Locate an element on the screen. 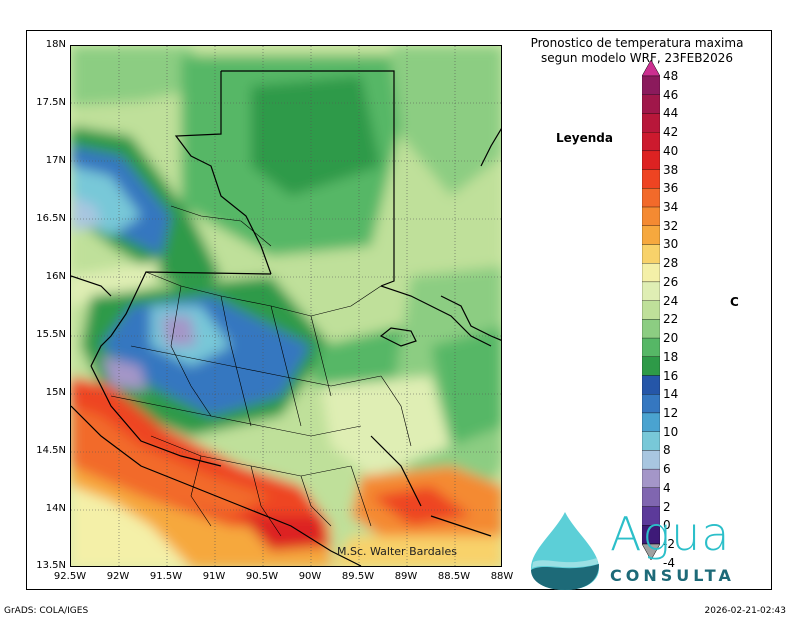 The image size is (800, 618). colorbar-tick-label: 4 is located at coordinates (667, 487).